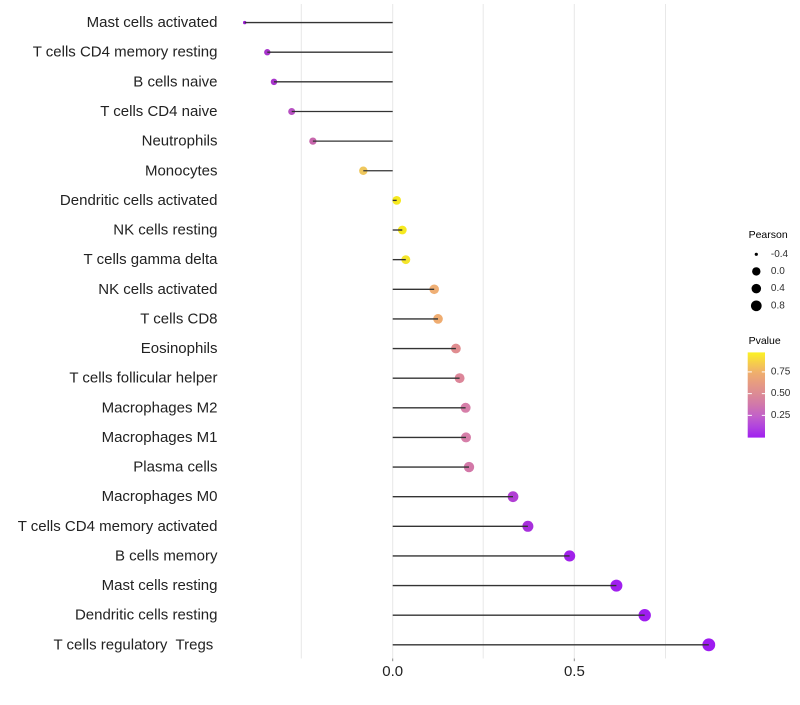  Describe the element at coordinates (178, 318) in the screenshot. I see `svg-text: T cells CD8` at that location.